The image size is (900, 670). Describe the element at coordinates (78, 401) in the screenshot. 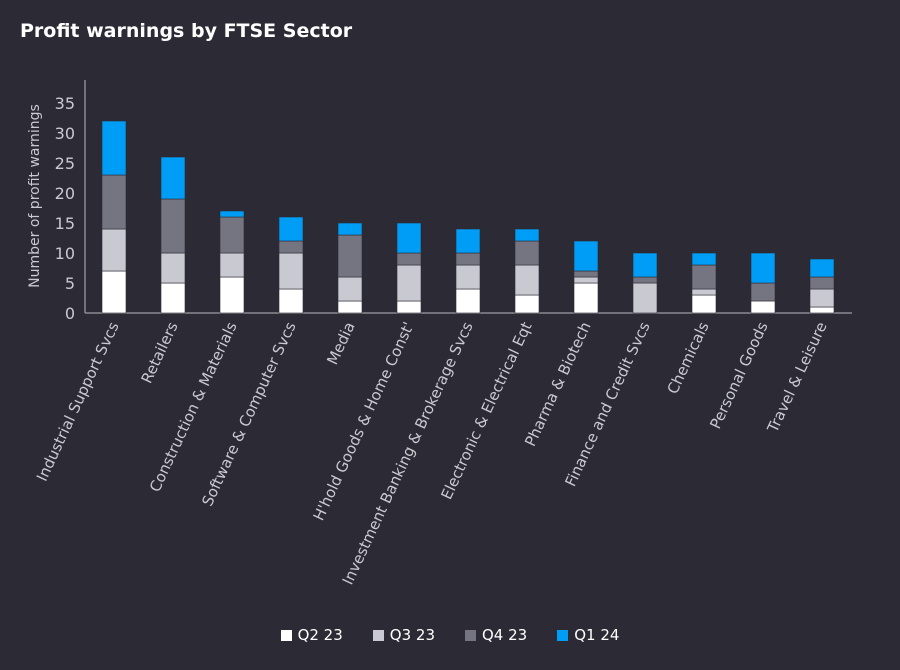

I see `x-tick-label: Industrial Support Svcs` at that location.